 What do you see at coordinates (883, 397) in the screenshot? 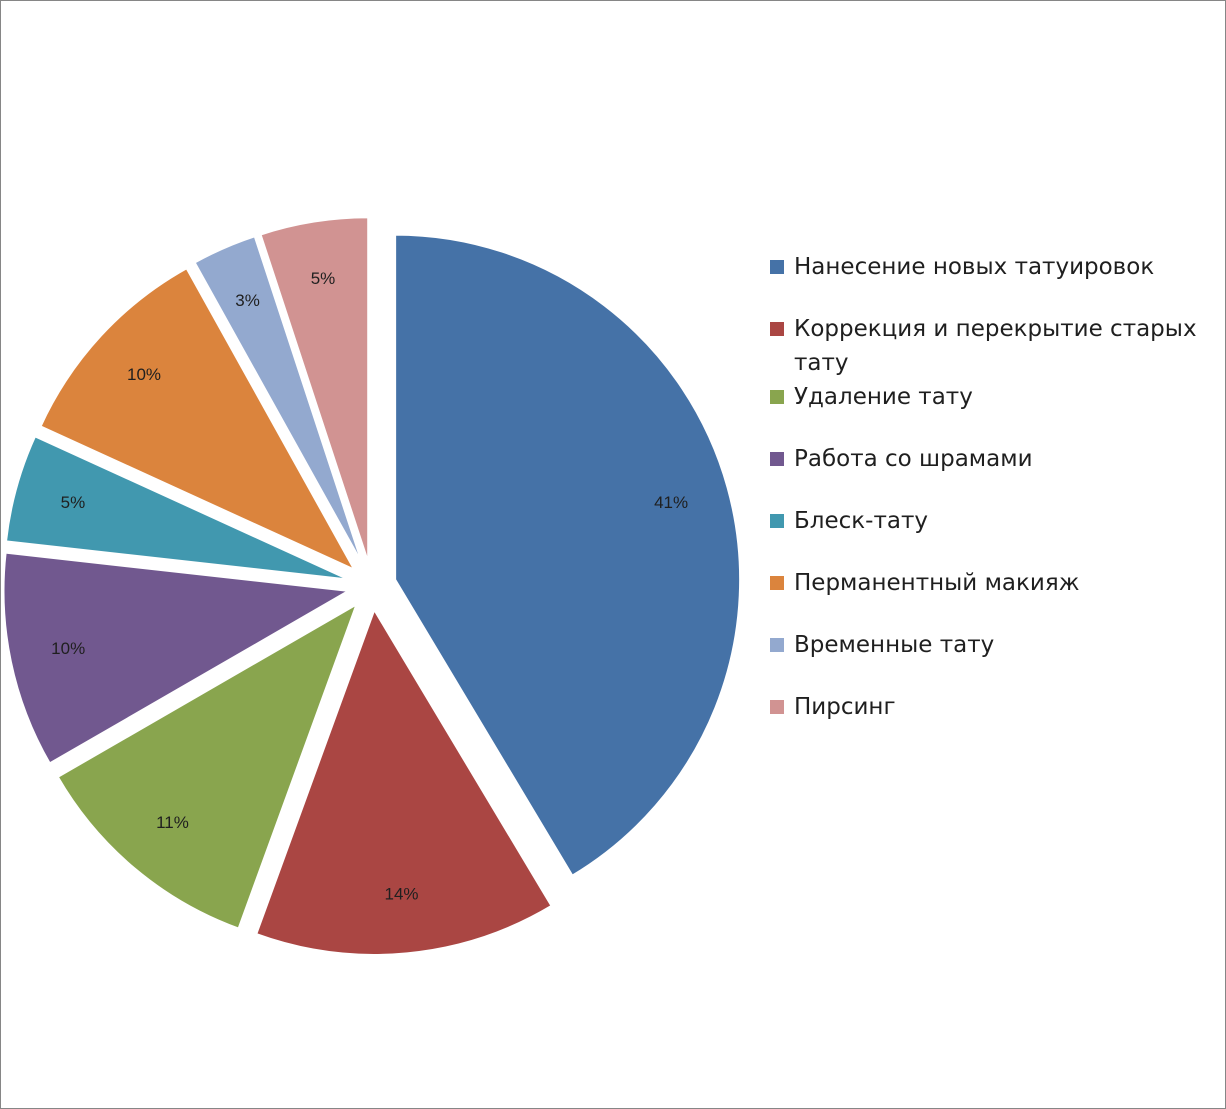
I see `legend-label: Удаление тату` at bounding box center [883, 397].